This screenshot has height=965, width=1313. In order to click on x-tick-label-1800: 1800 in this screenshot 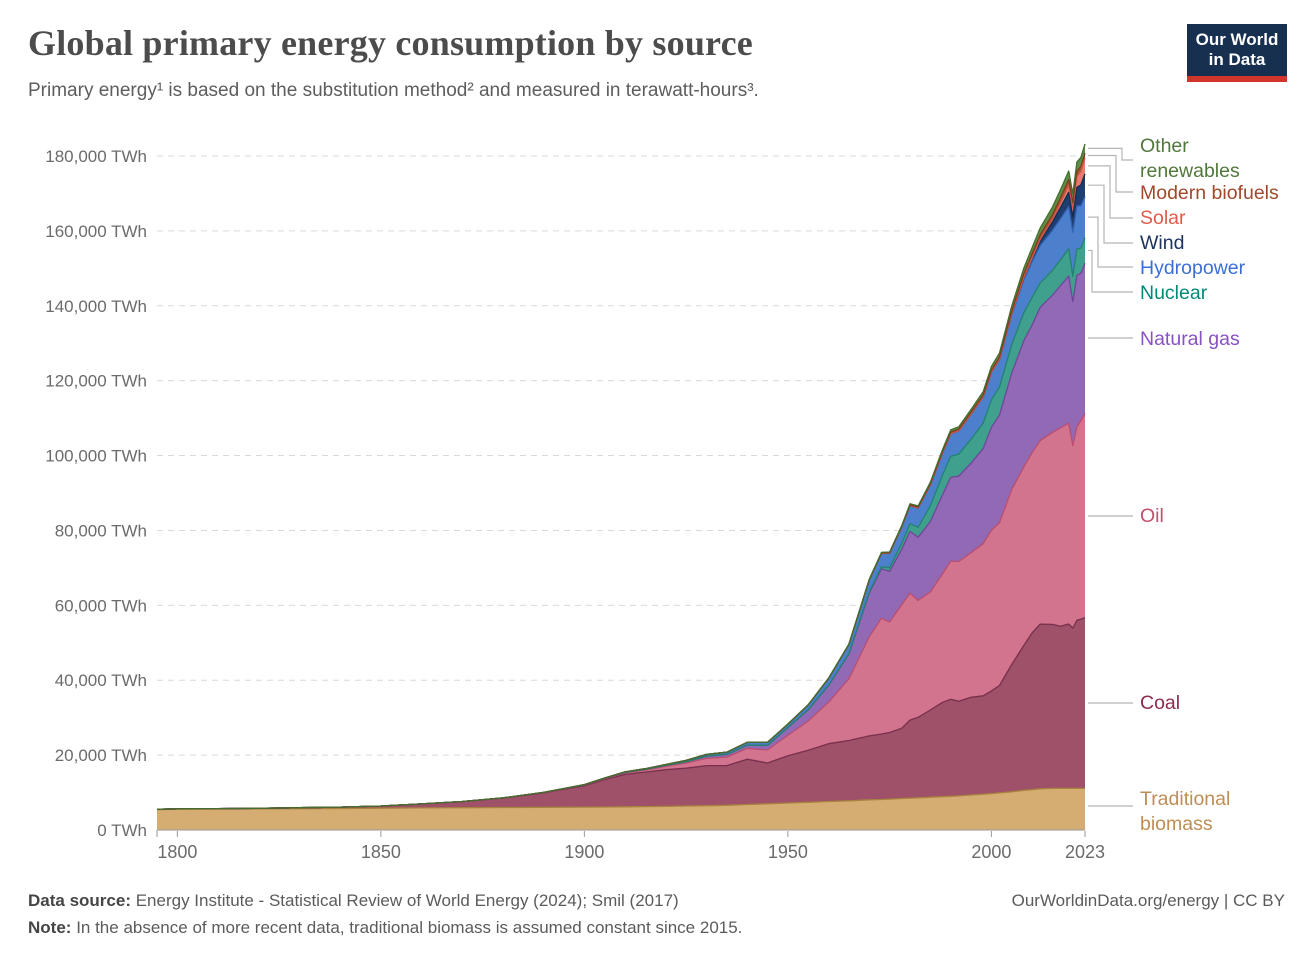, I will do `click(177, 852)`.